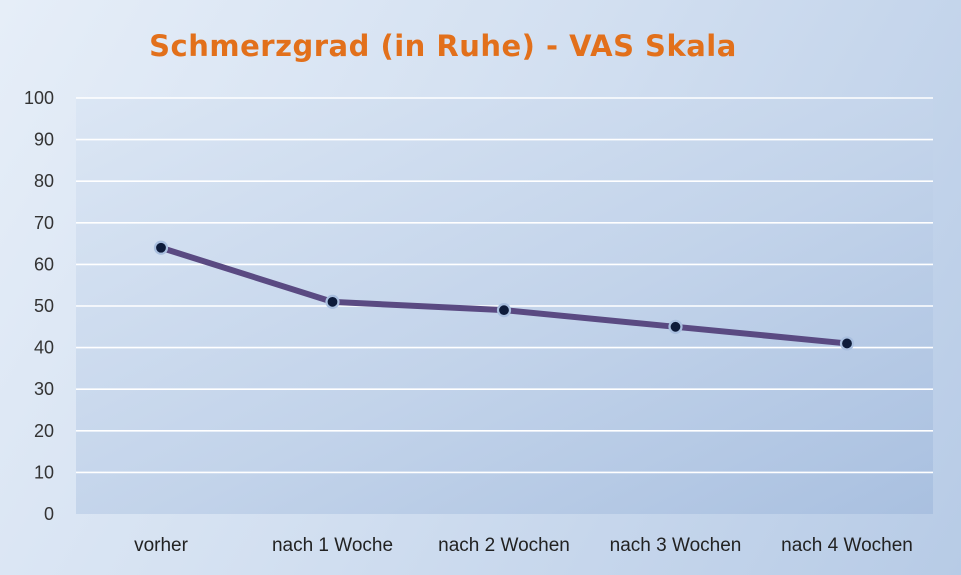  What do you see at coordinates (39, 98) in the screenshot?
I see `y-tick-label: 100` at bounding box center [39, 98].